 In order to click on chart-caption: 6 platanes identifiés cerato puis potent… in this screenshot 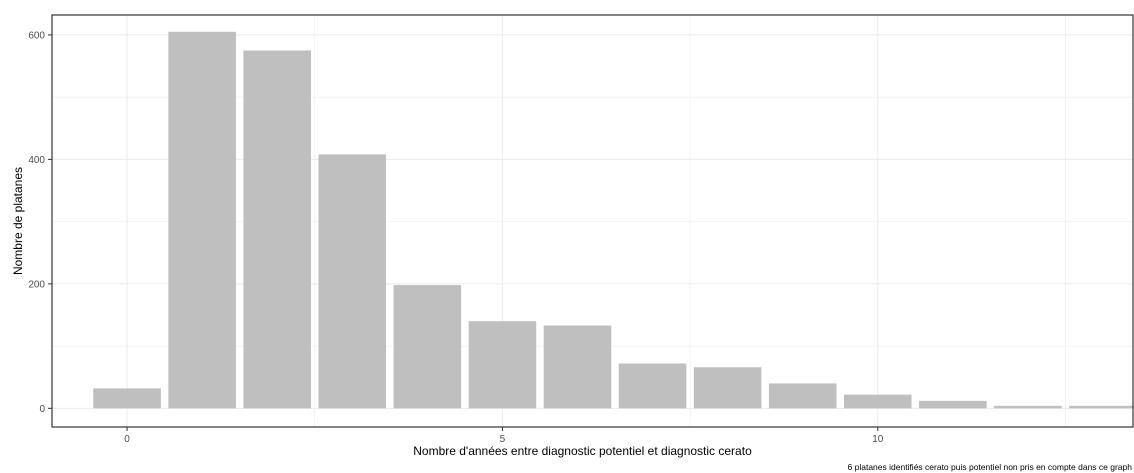, I will do `click(990, 467)`.